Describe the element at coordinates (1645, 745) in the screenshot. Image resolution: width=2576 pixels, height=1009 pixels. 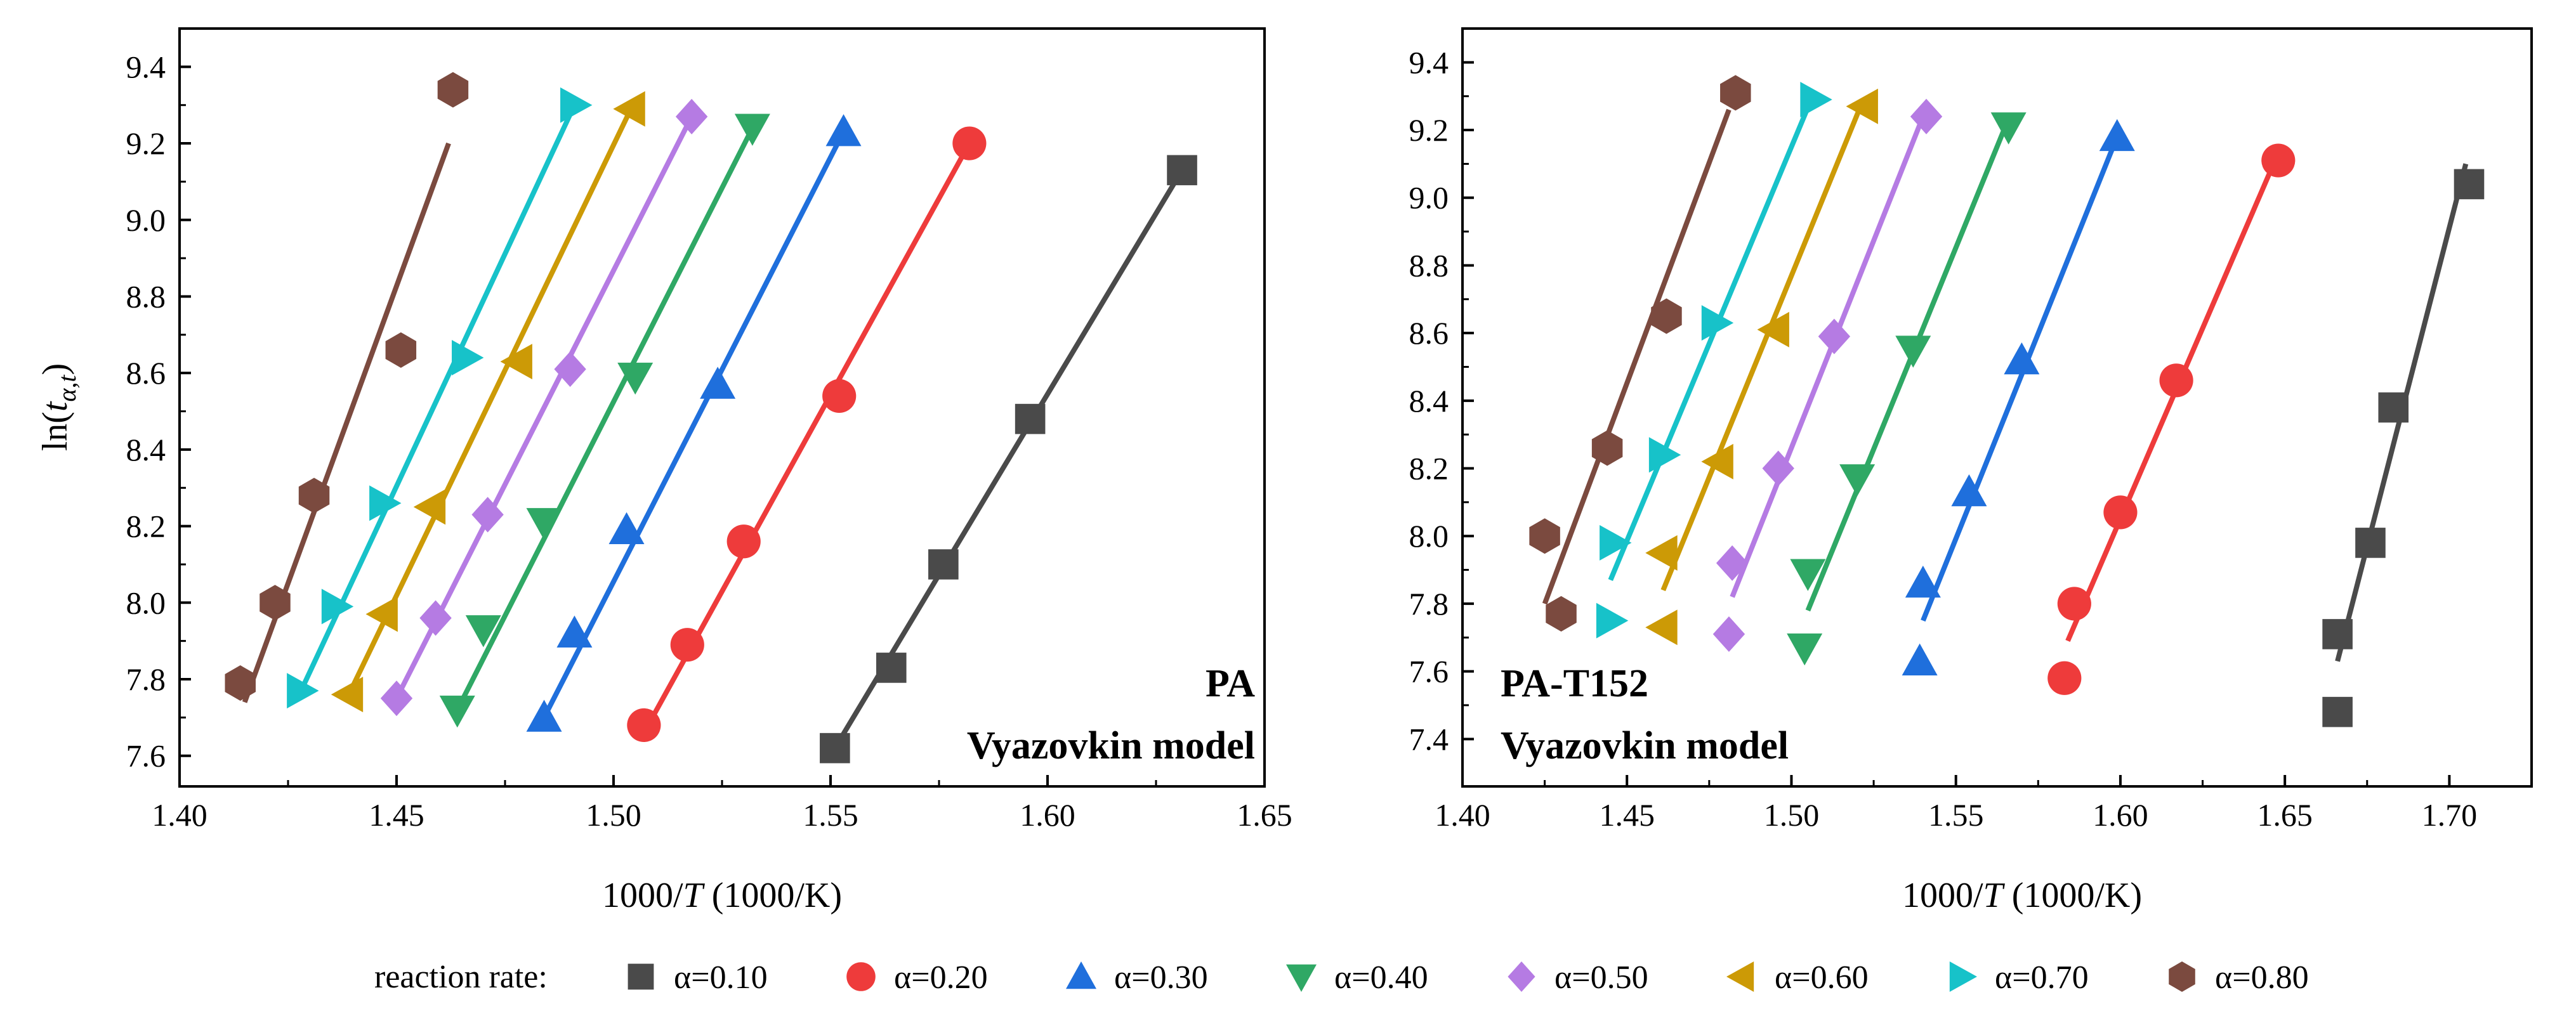
I see `model-label-pa-t152: Vyazovkin model` at that location.